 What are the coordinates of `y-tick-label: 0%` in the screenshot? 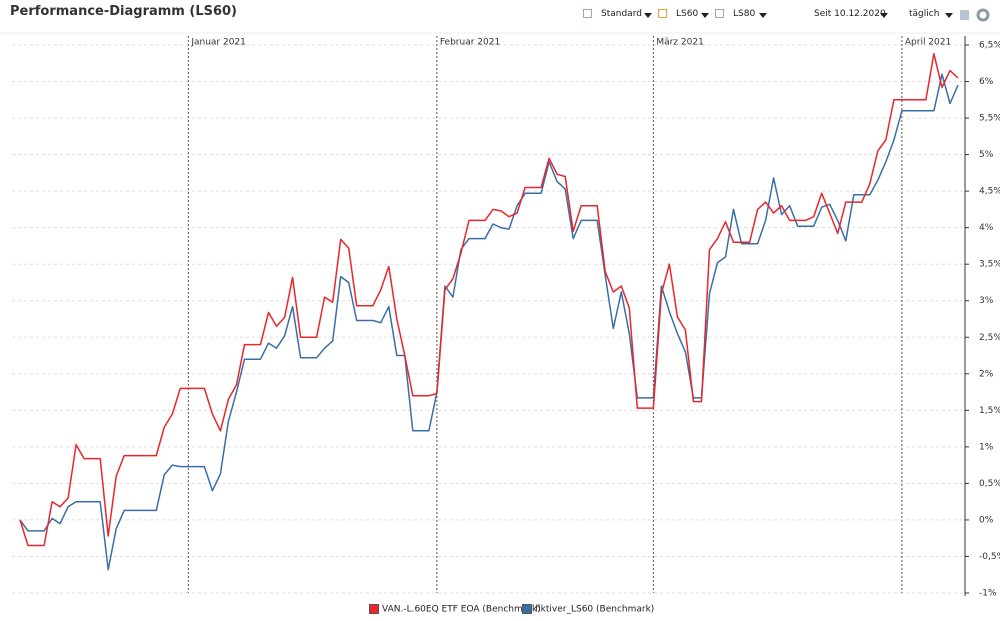 It's located at (986, 520).